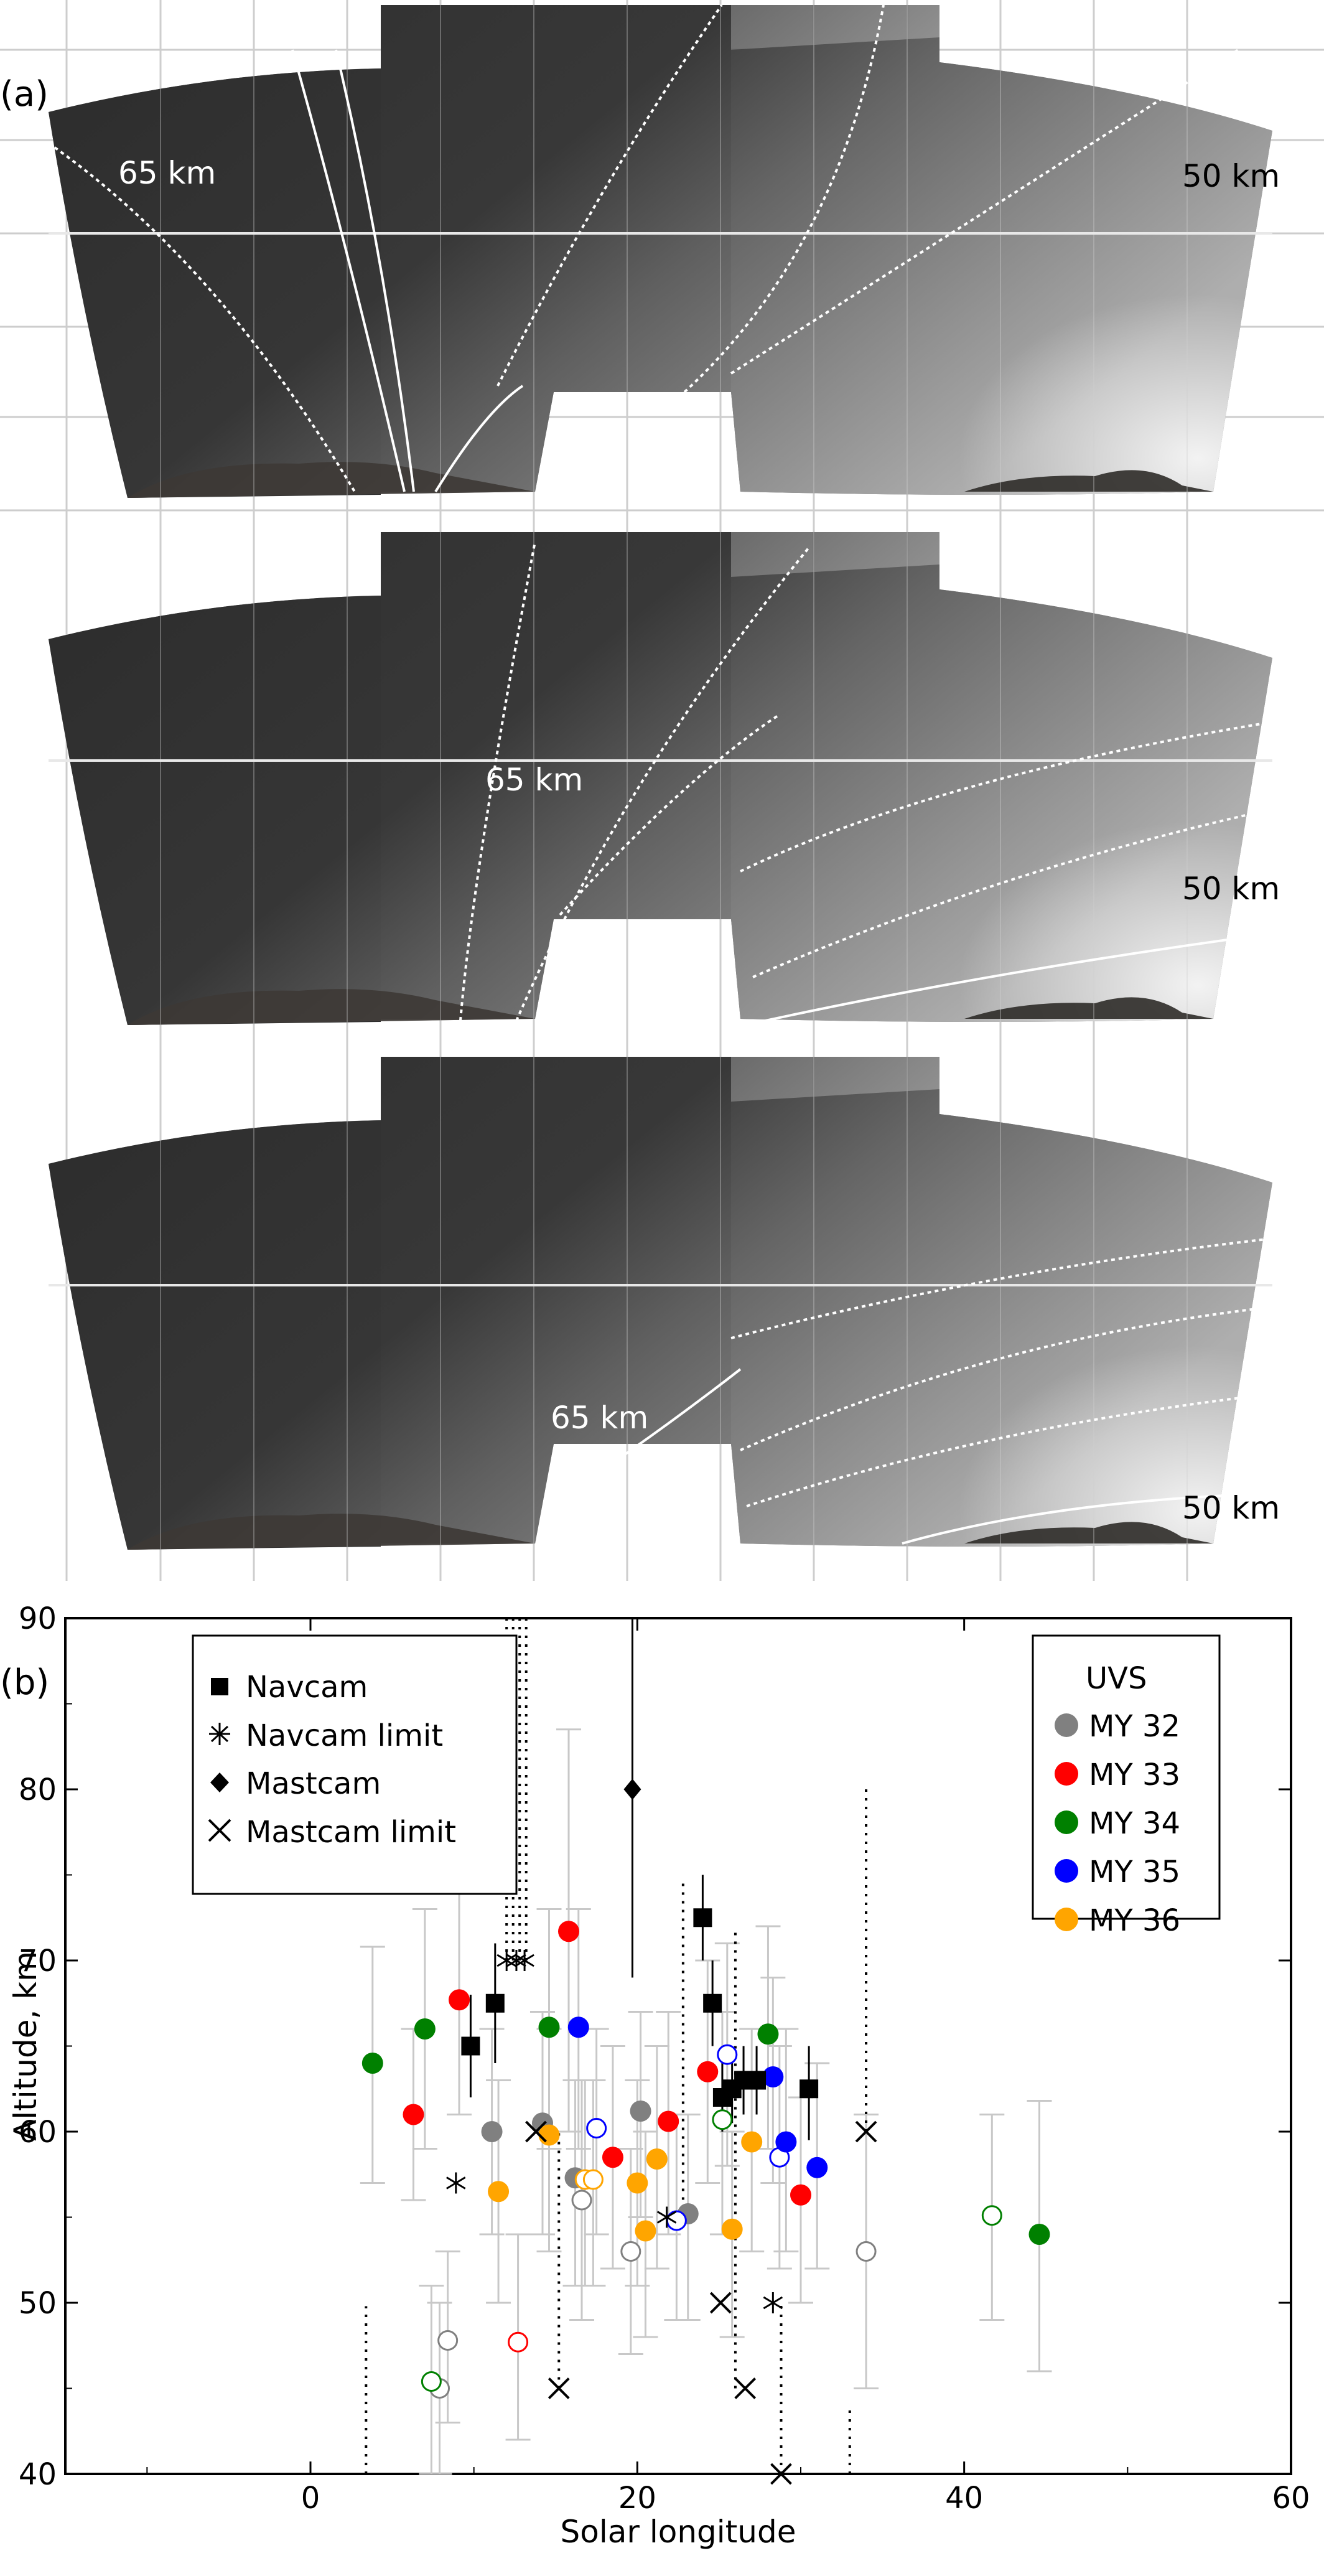 The image size is (1324, 2576). What do you see at coordinates (38, 1790) in the screenshot?
I see `y-tick-label: 80` at bounding box center [38, 1790].